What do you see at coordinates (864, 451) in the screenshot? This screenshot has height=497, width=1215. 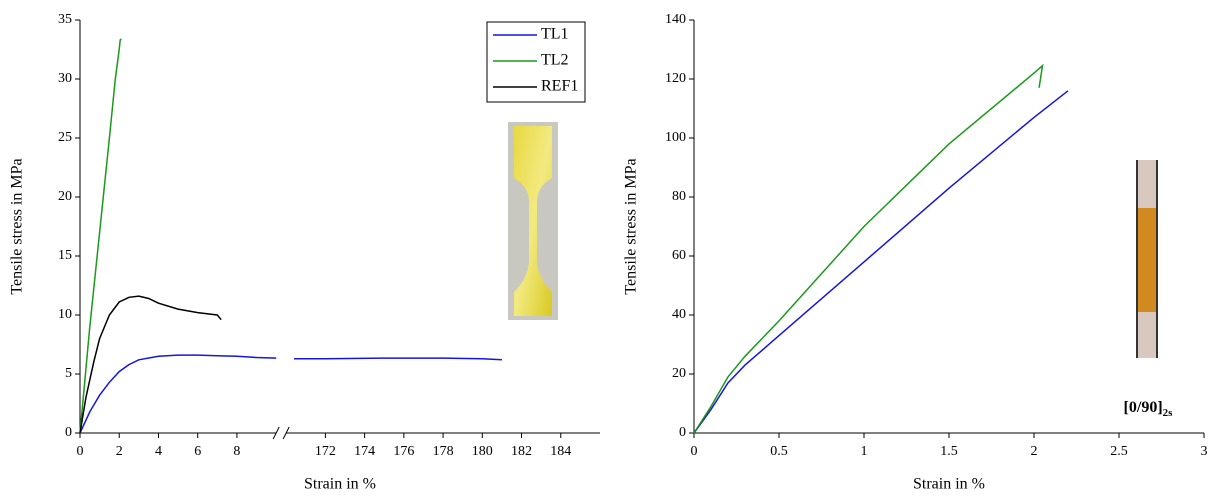 I see `x-tick-label: 1` at bounding box center [864, 451].